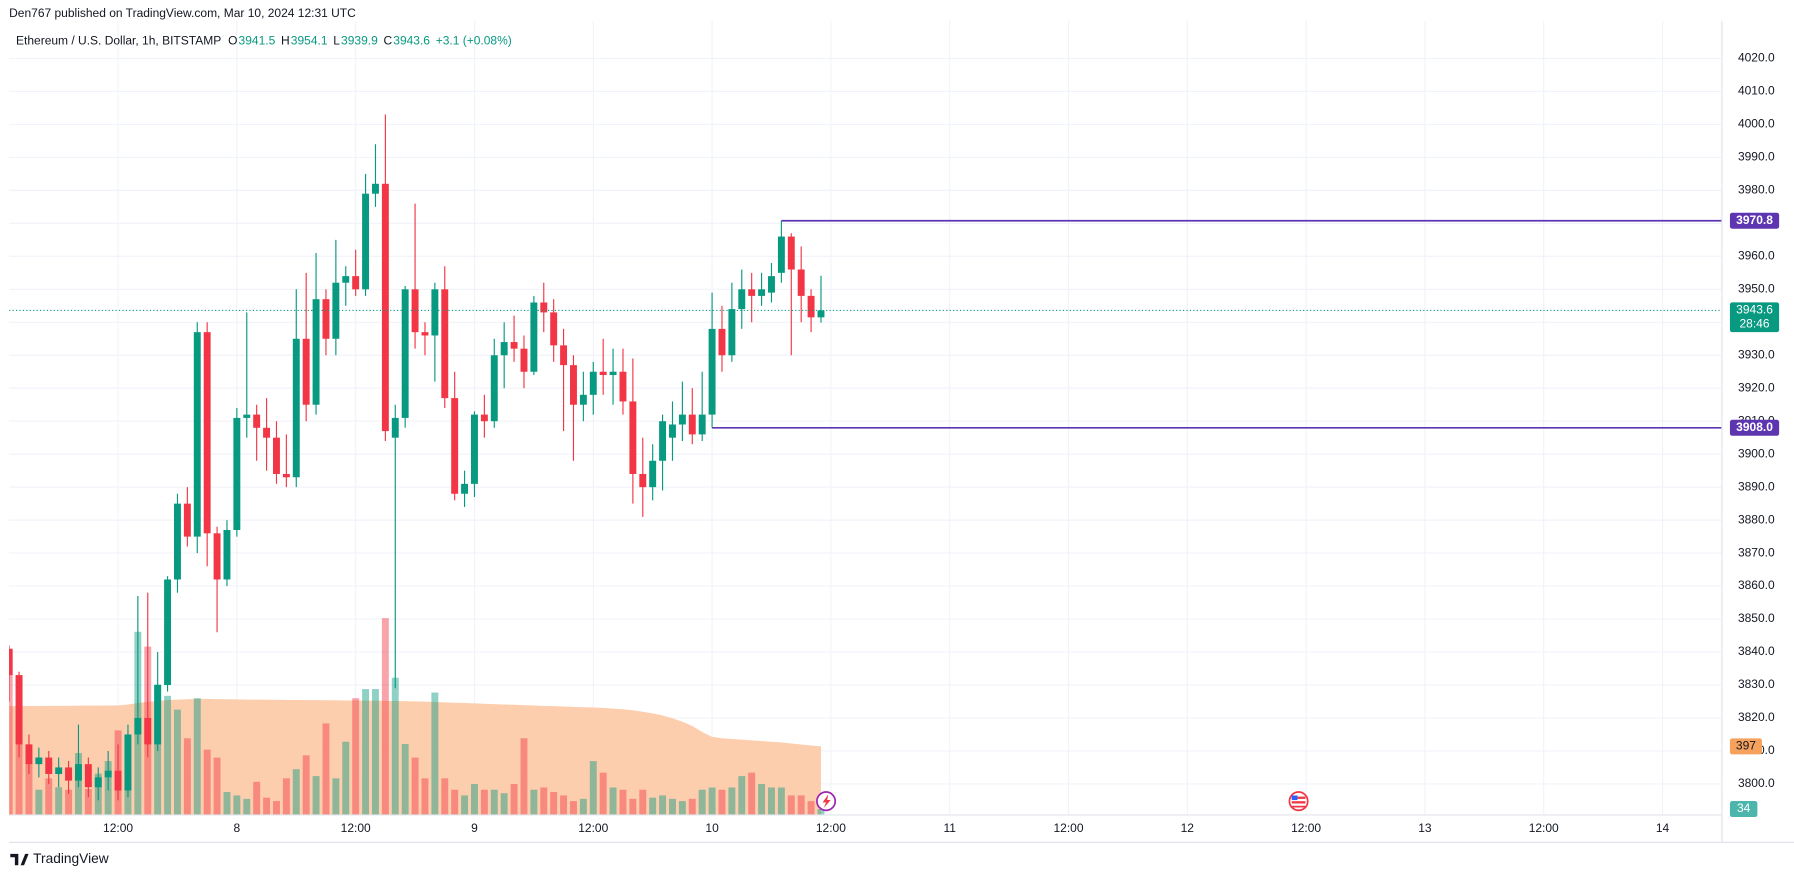  I want to click on level-label: 3908.0, so click(1754, 427).